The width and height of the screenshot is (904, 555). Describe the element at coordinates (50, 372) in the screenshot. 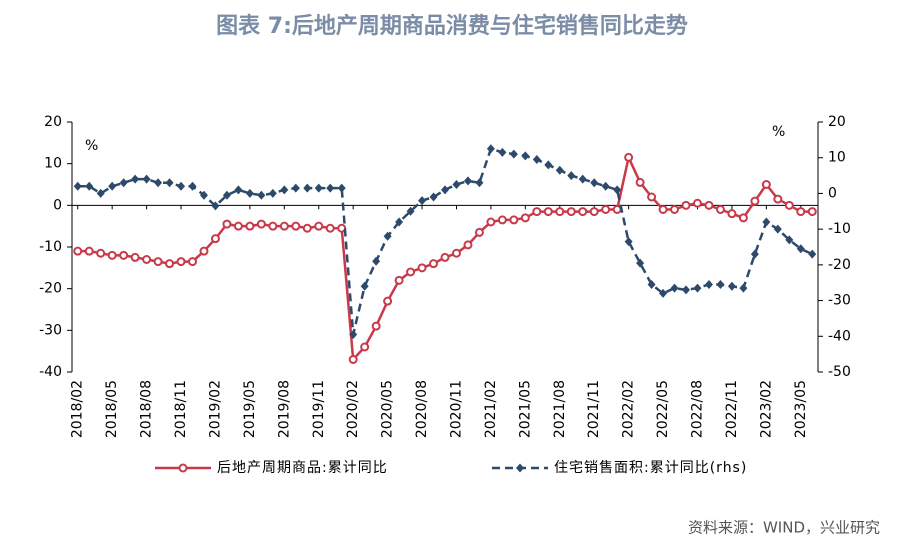

I see `y-tick-label: -40` at that location.